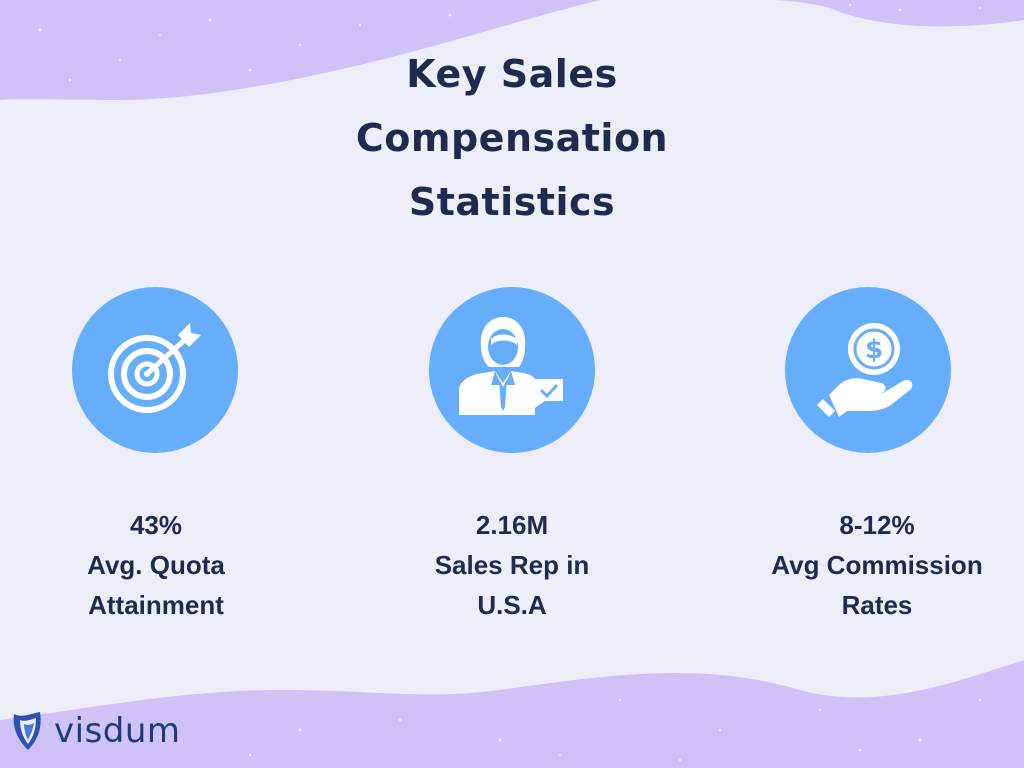  What do you see at coordinates (156, 605) in the screenshot?
I see `stat-label-line-2: Attainment` at bounding box center [156, 605].